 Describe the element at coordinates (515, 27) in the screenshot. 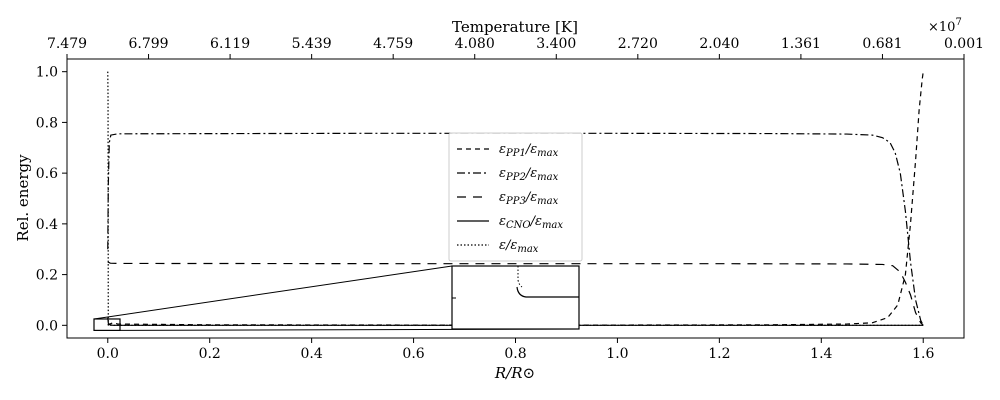

I see `top-axis-label: Temperature [K]` at that location.